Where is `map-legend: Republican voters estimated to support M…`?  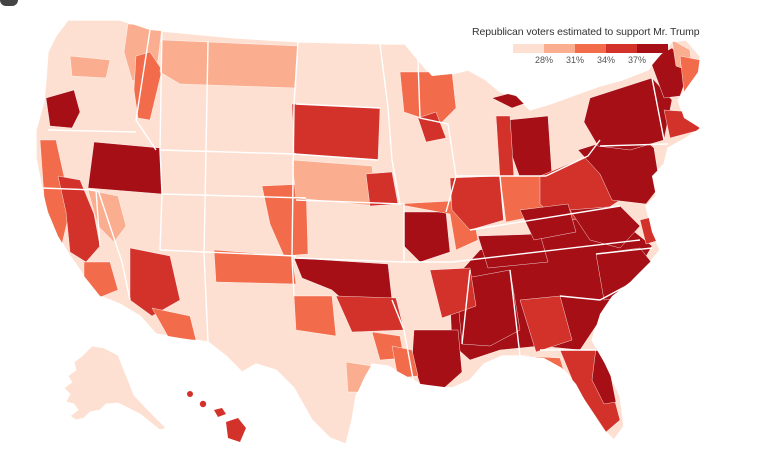 map-legend: Republican voters estimated to support M… is located at coordinates (592, 46).